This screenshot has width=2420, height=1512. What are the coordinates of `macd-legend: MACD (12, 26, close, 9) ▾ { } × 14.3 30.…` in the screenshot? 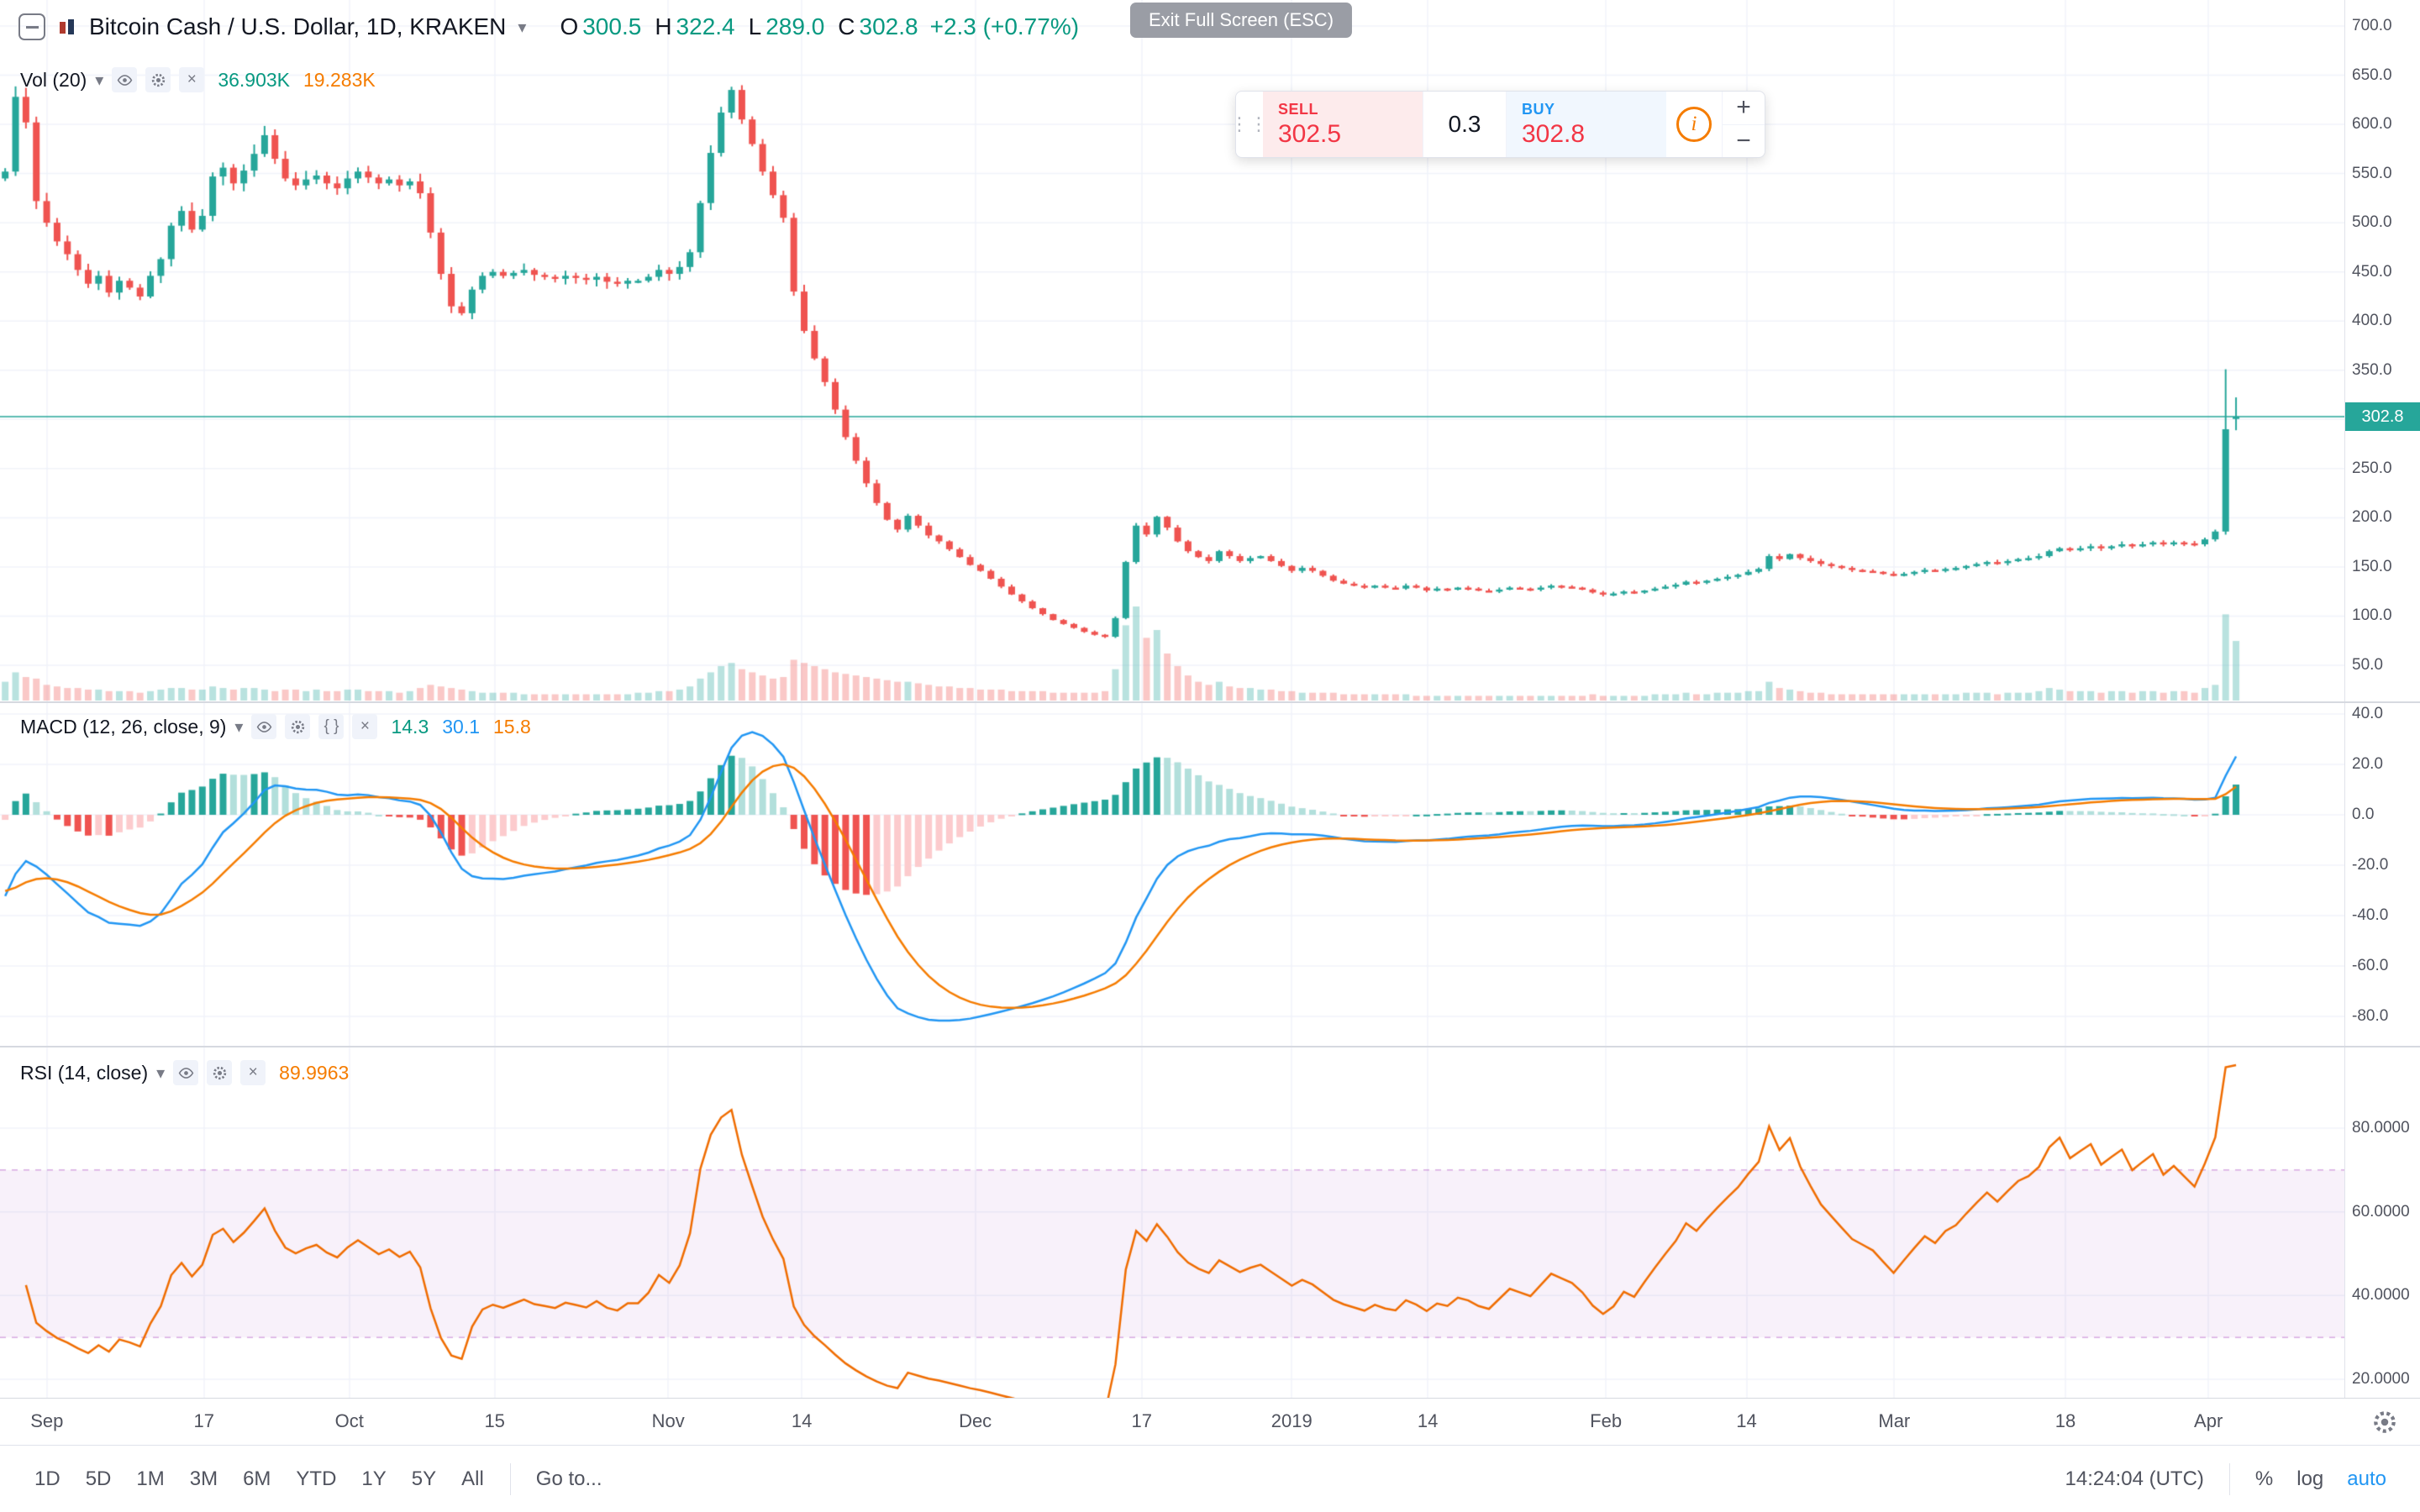 It's located at (276, 726).